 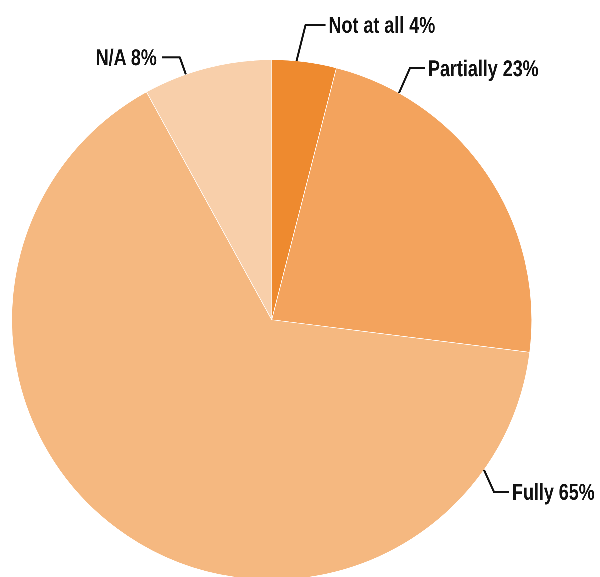 What do you see at coordinates (127, 59) in the screenshot?
I see `slice-label: N/A 8%` at bounding box center [127, 59].